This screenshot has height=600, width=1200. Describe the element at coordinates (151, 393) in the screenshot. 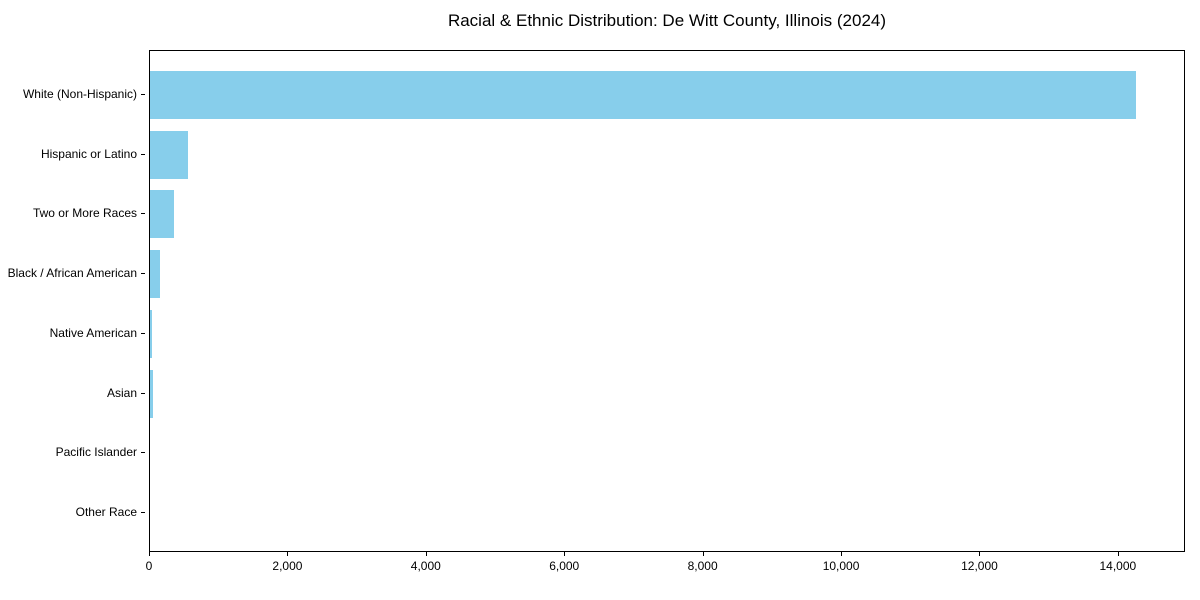

I see `chart-bar-asian` at that location.